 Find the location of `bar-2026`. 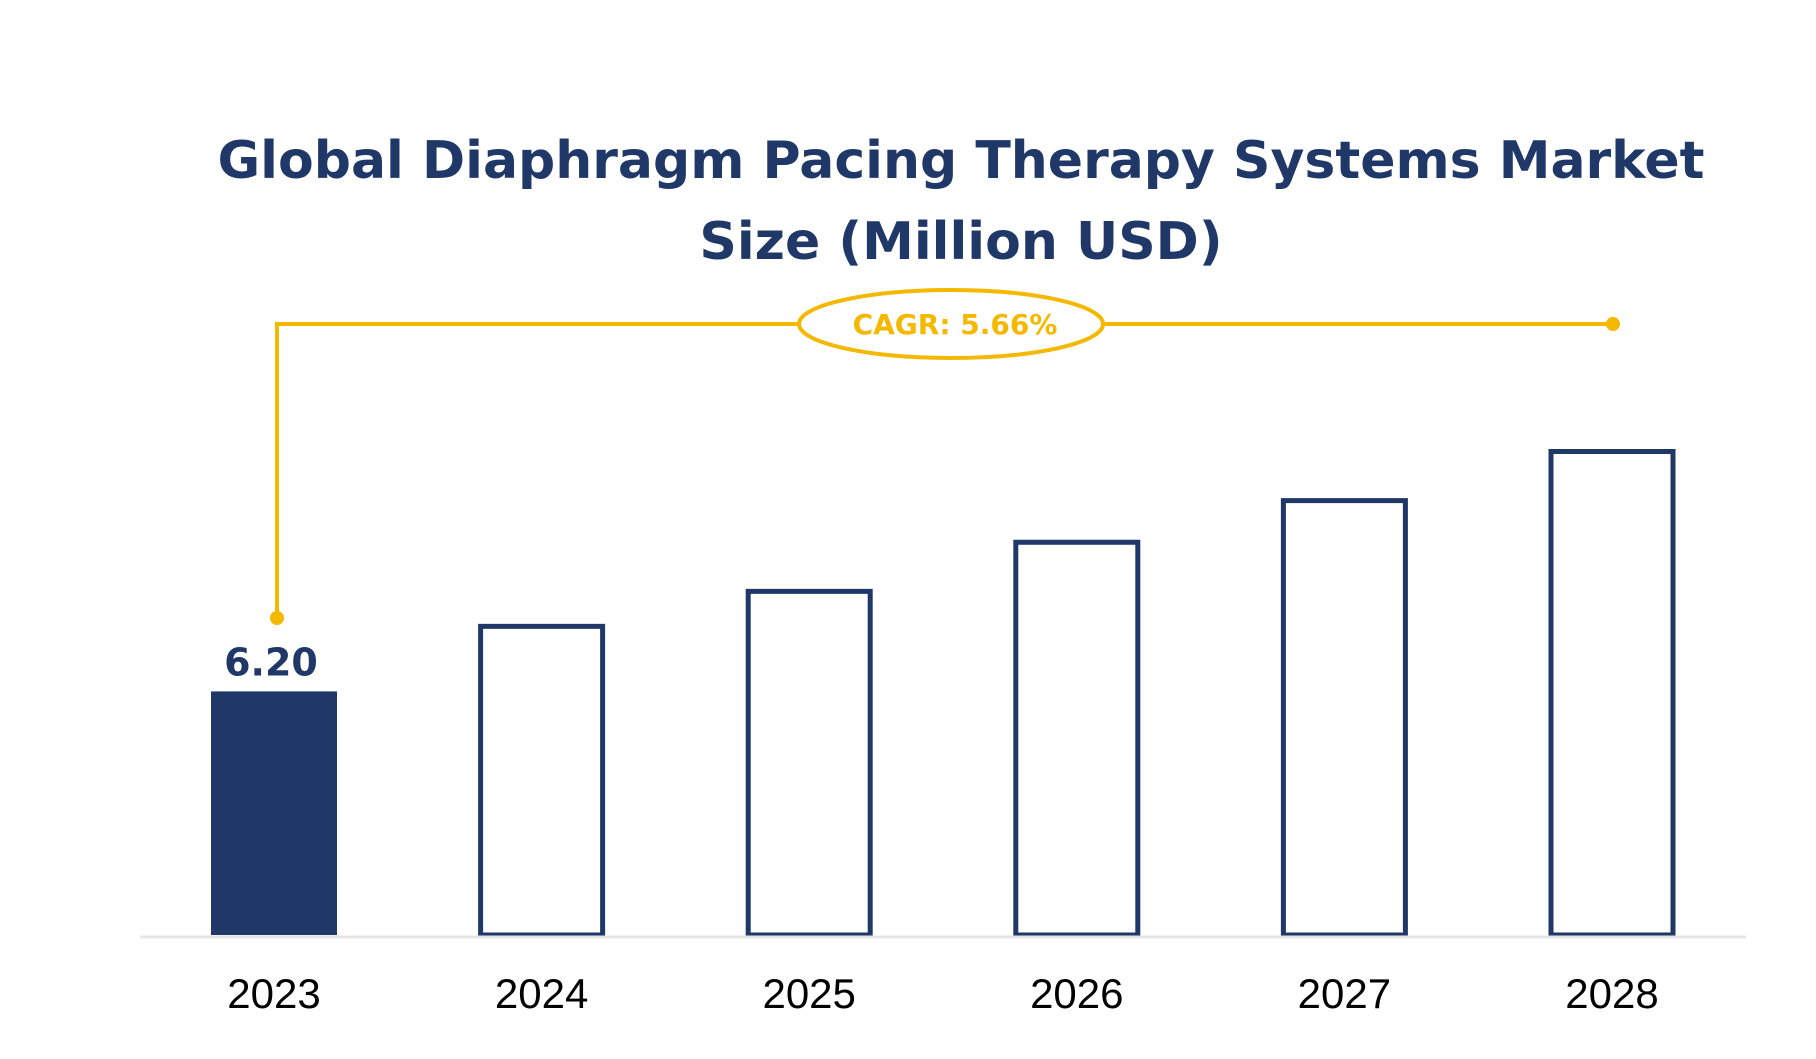

bar-2026 is located at coordinates (1077, 738).